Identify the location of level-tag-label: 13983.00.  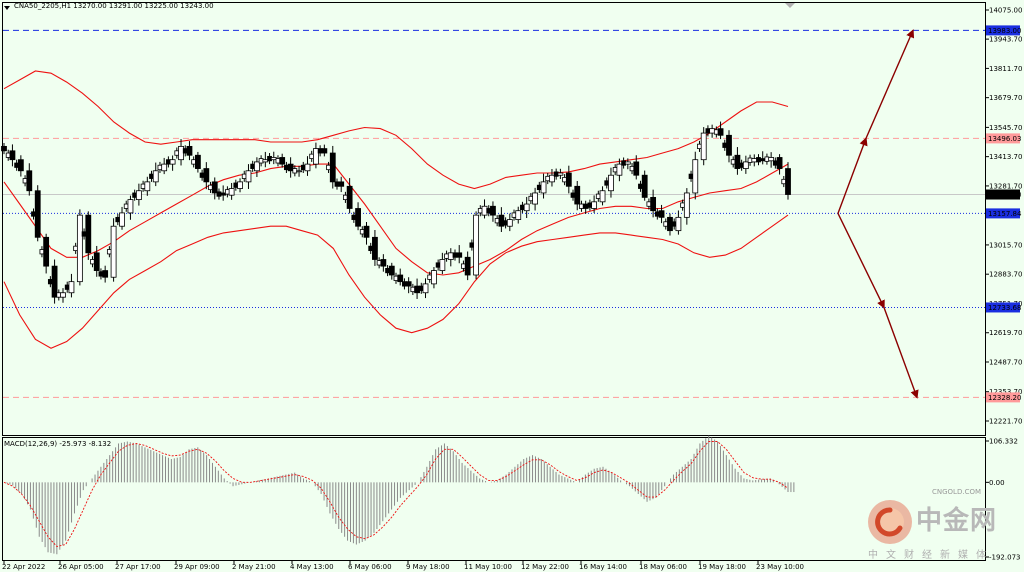
(1004, 31).